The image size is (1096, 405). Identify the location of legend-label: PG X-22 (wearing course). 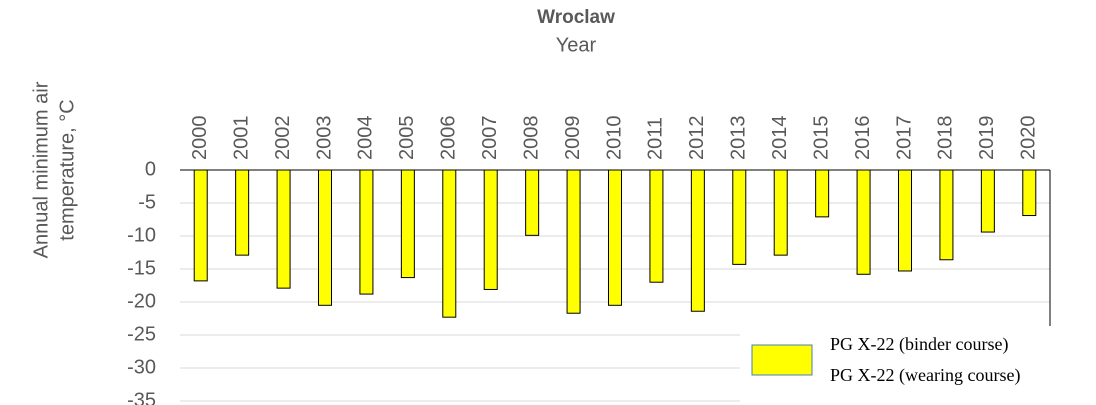
(925, 375).